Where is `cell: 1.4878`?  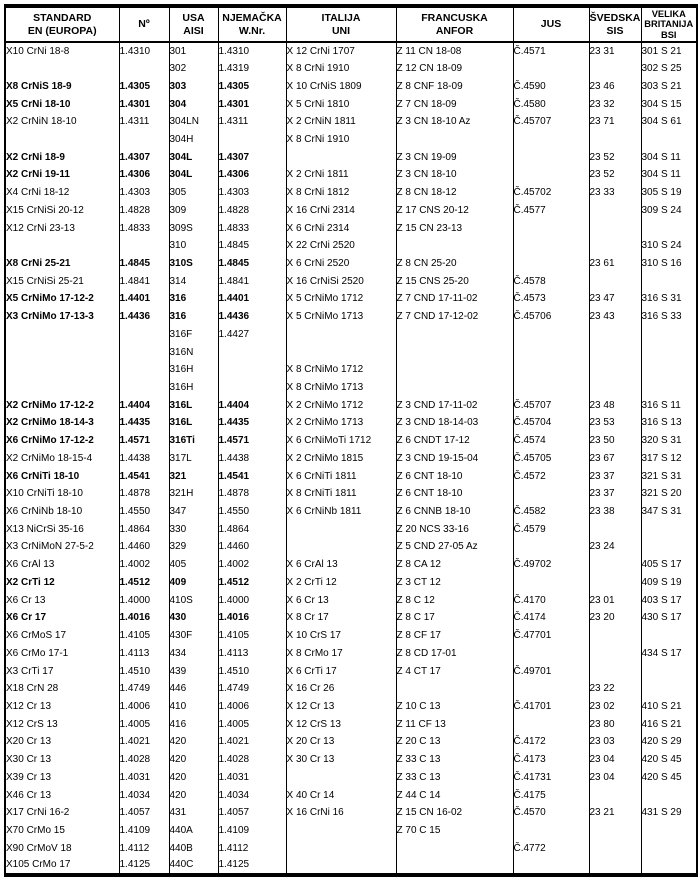 cell: 1.4878 is located at coordinates (252, 493).